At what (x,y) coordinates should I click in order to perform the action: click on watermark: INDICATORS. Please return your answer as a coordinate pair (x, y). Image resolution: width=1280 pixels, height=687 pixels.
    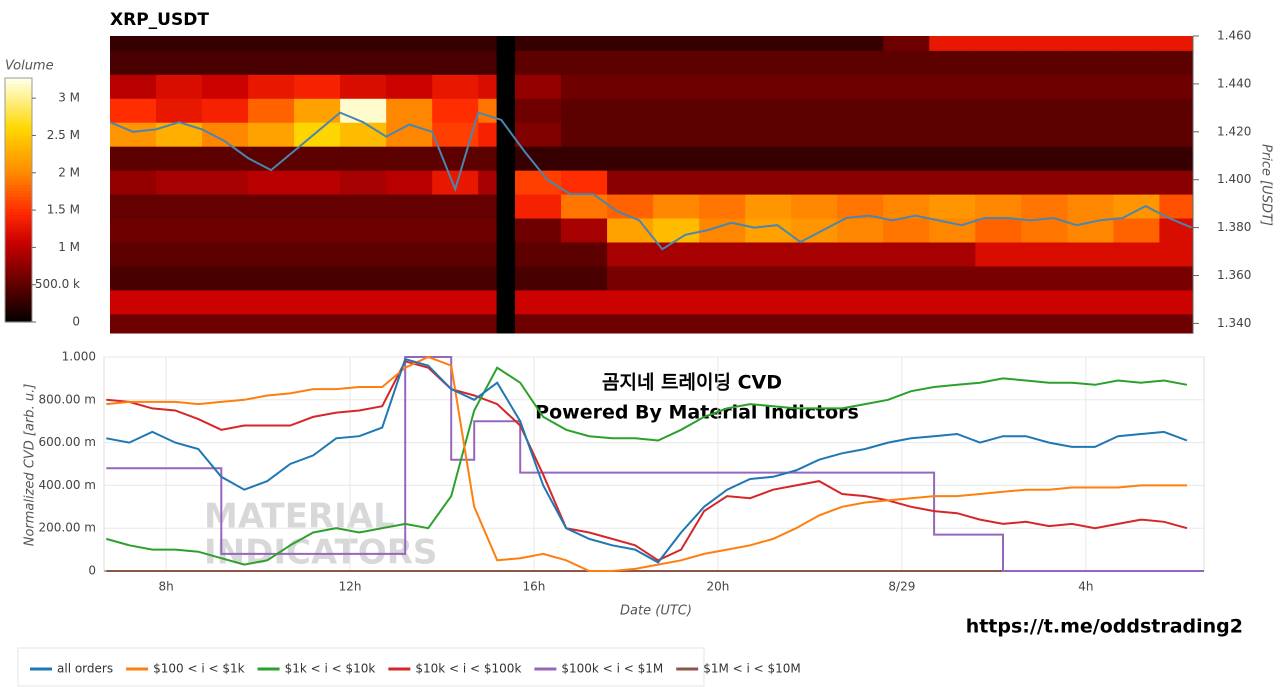
    Looking at the image, I should click on (320, 553).